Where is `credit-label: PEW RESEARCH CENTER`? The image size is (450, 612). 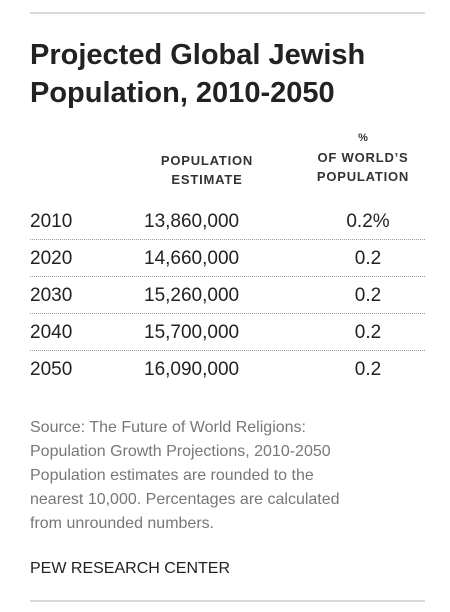
credit-label: PEW RESEARCH CENTER is located at coordinates (130, 568).